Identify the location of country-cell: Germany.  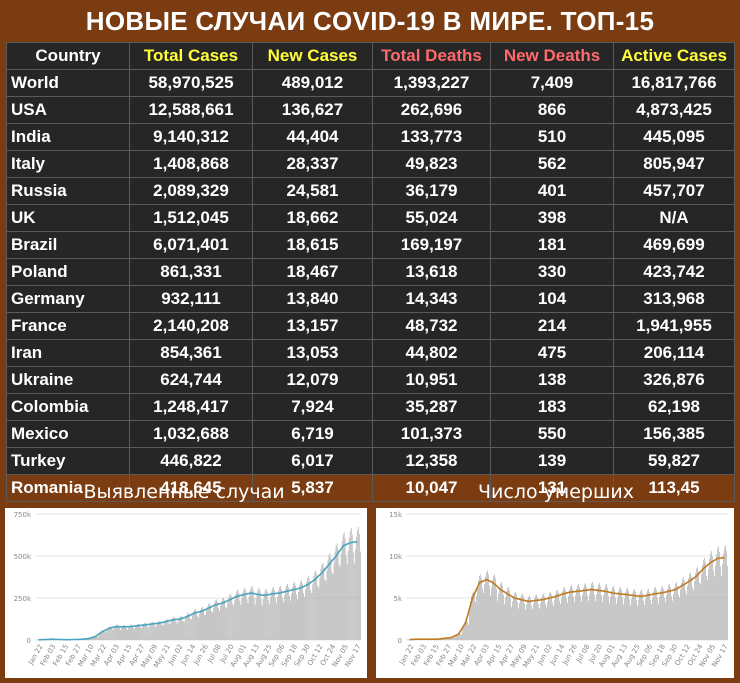
(68, 299).